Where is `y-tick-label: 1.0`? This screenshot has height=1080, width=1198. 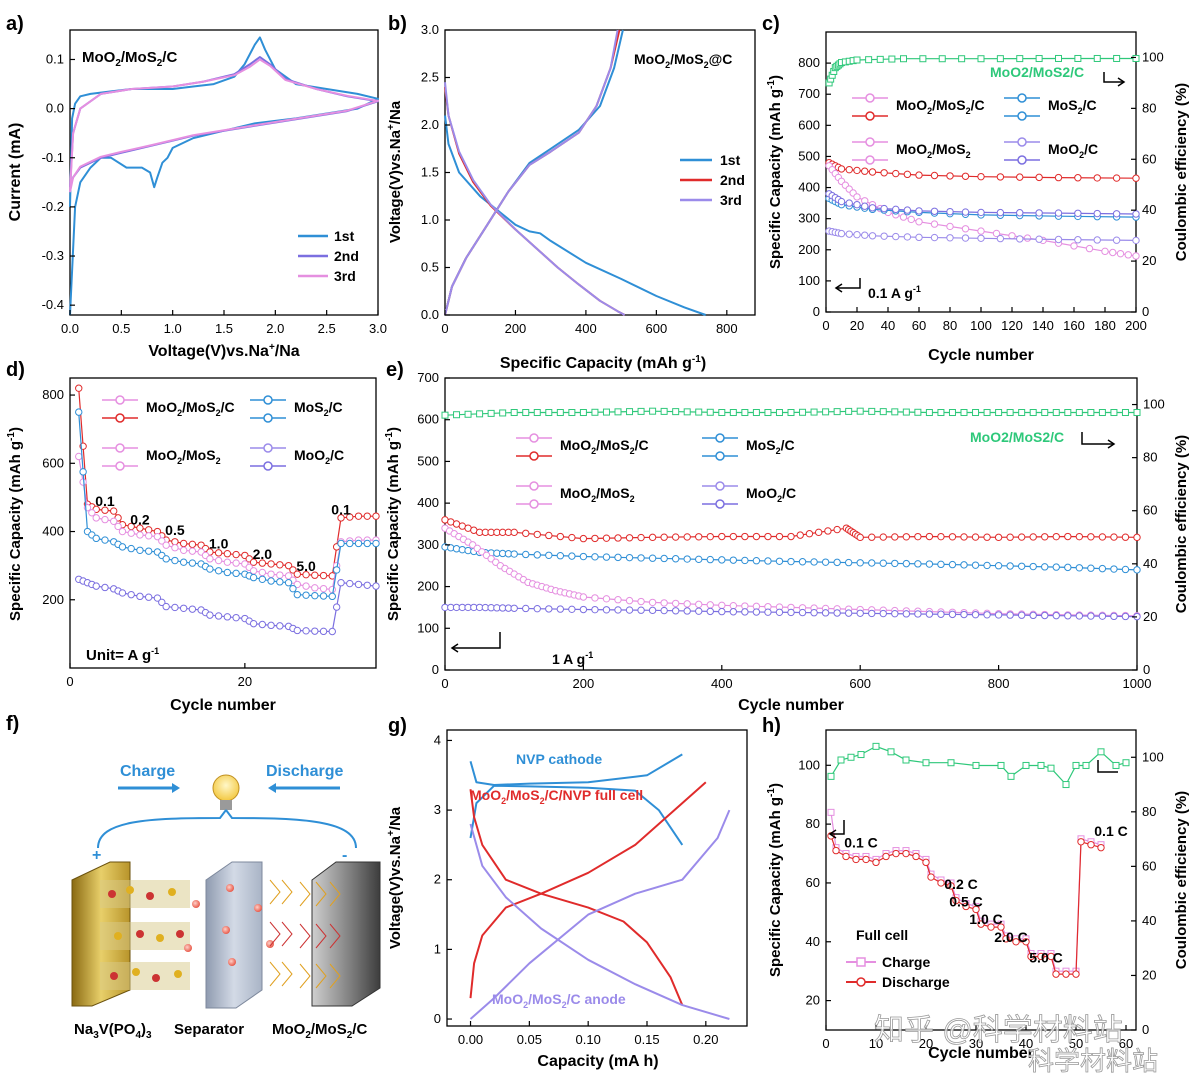
y-tick-label: 1.0 is located at coordinates (430, 219).